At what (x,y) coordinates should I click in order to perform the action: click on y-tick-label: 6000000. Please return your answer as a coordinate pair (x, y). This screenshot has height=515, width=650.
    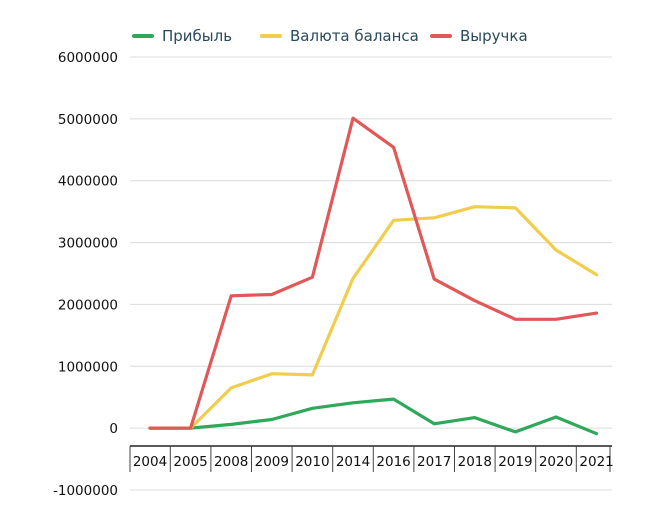
    Looking at the image, I should click on (88, 58).